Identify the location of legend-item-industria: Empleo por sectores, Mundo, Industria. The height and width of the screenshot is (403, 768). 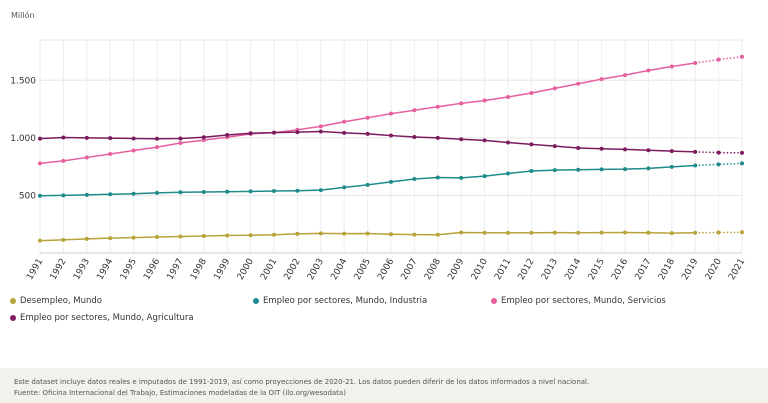
(340, 301).